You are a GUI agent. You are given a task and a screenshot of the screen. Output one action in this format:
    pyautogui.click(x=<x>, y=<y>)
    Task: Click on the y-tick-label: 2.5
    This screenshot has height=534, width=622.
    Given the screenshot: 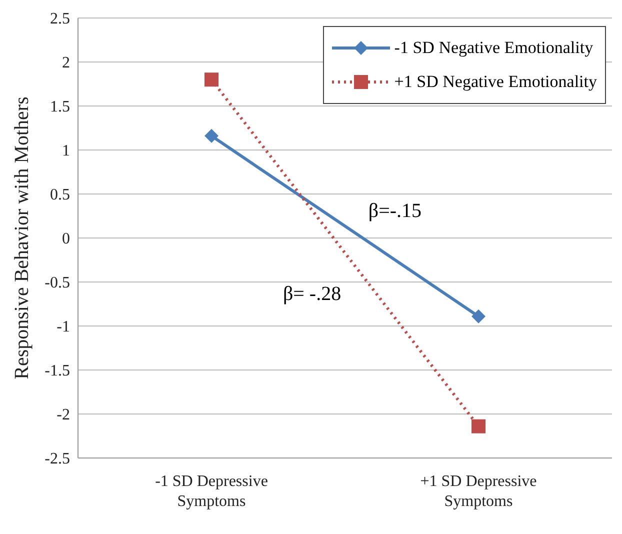 What is the action you would take?
    pyautogui.click(x=60, y=19)
    